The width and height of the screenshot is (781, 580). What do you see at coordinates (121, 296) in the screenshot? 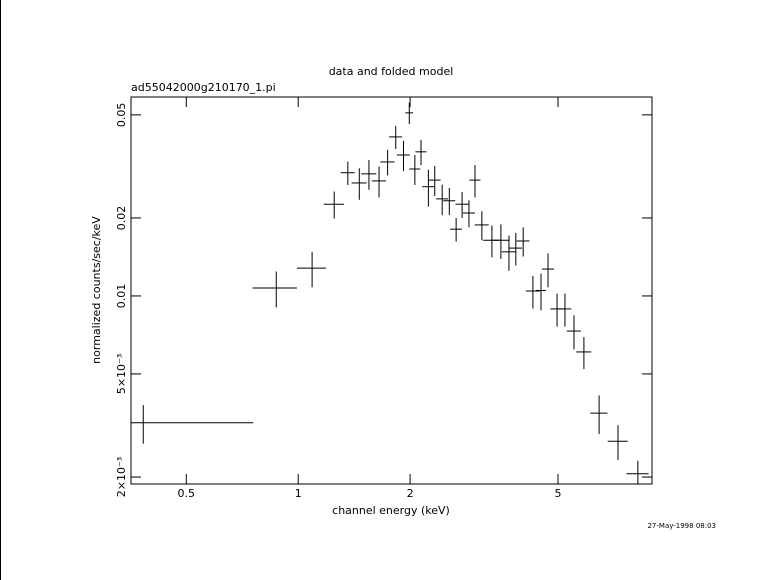
I see `y-tick-label: 0.01` at bounding box center [121, 296].